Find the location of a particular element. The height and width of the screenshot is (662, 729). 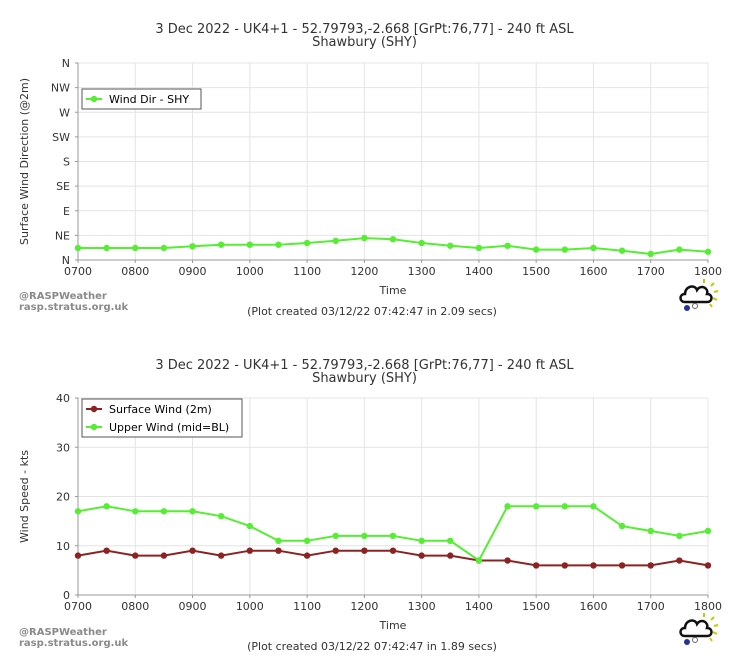

y-tick-label: NE is located at coordinates (62, 235).